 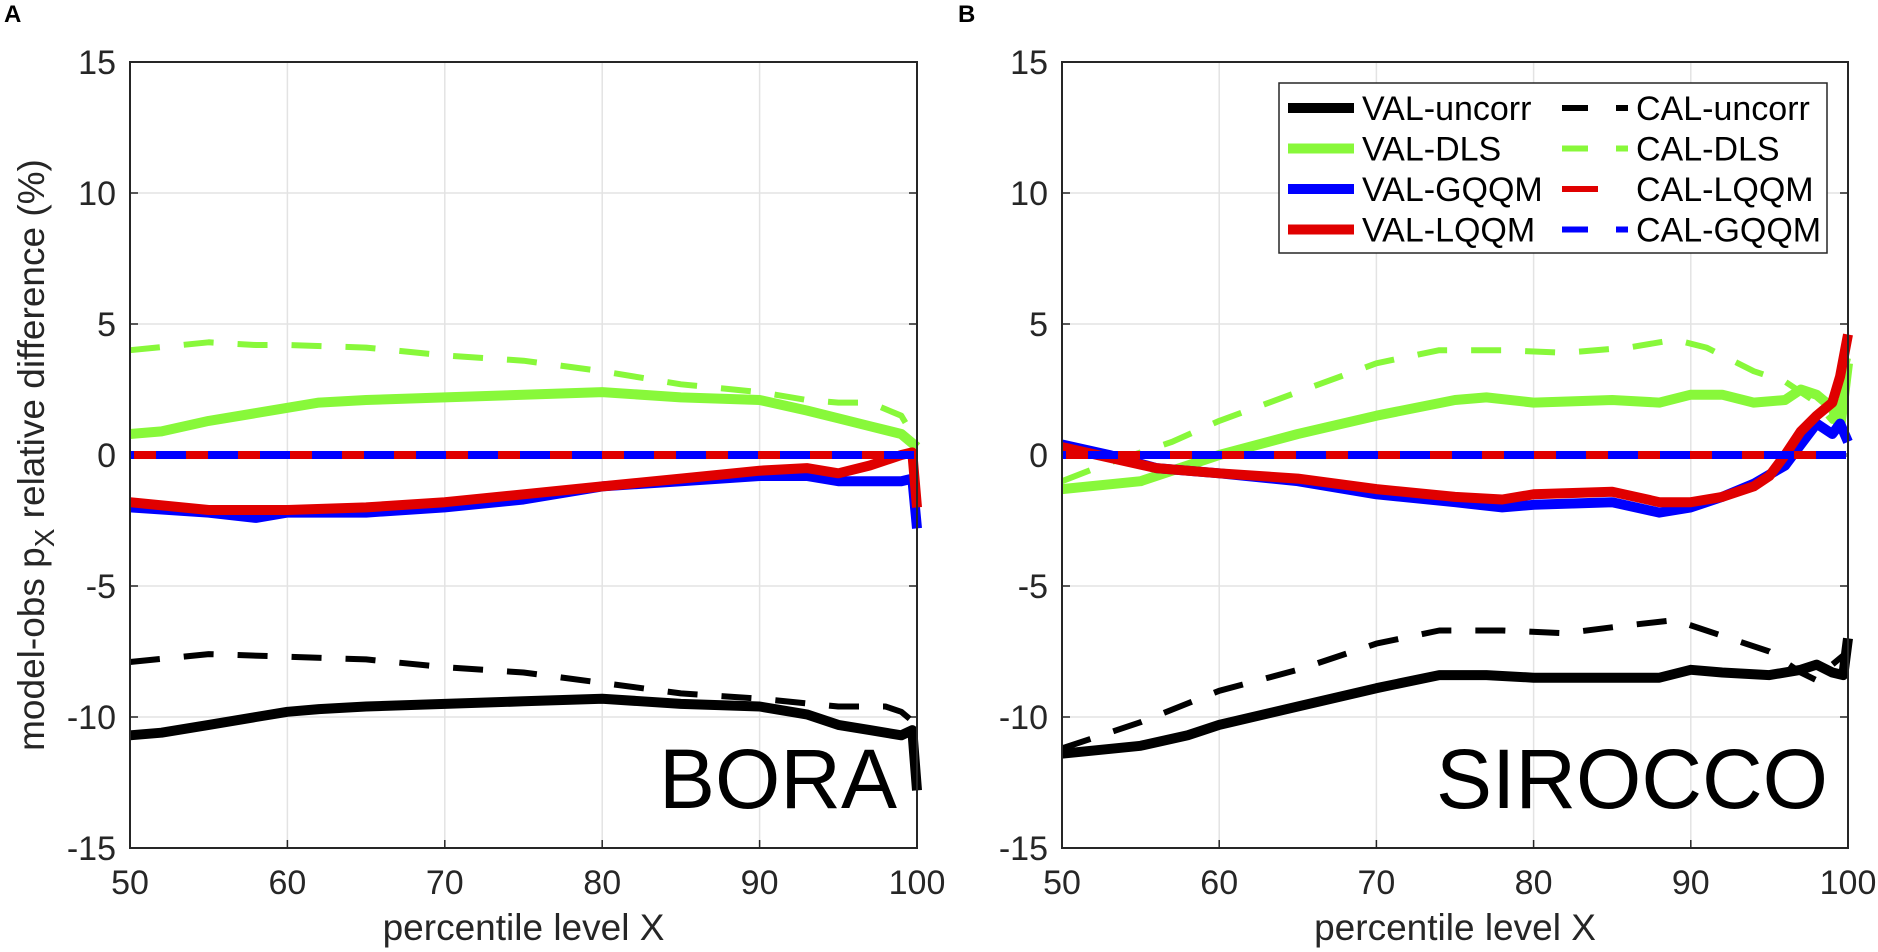 I want to click on y-axis-label-rest: relative difference (%), so click(x=31, y=343).